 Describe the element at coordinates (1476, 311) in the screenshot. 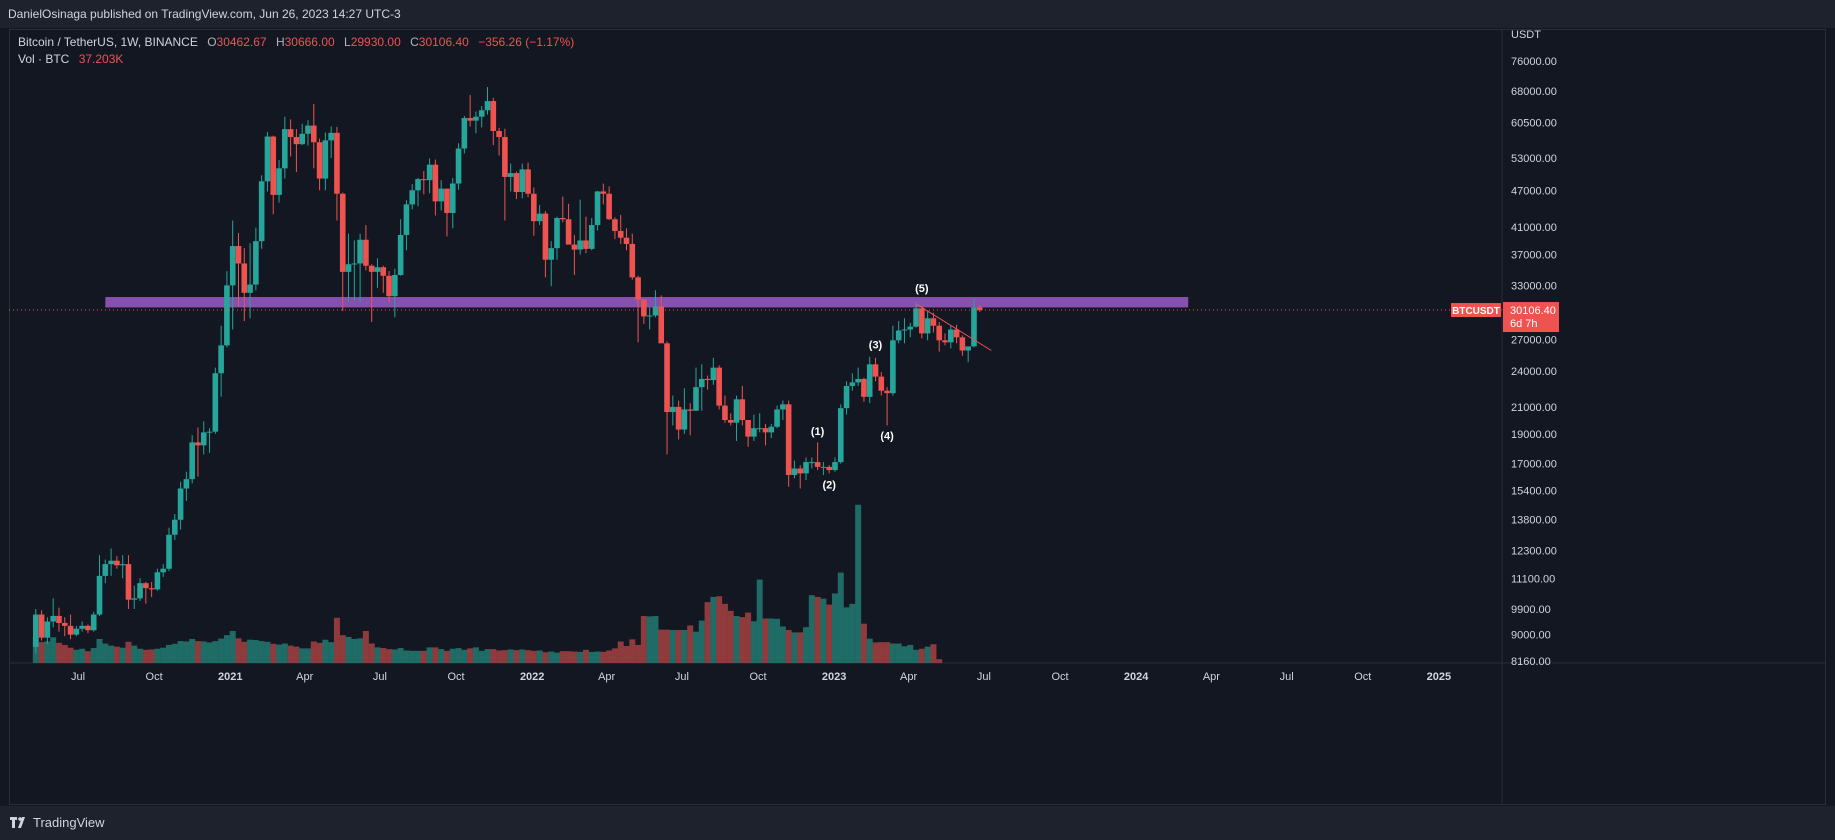

I see `symbol-tag-text: BTCUSDT` at that location.